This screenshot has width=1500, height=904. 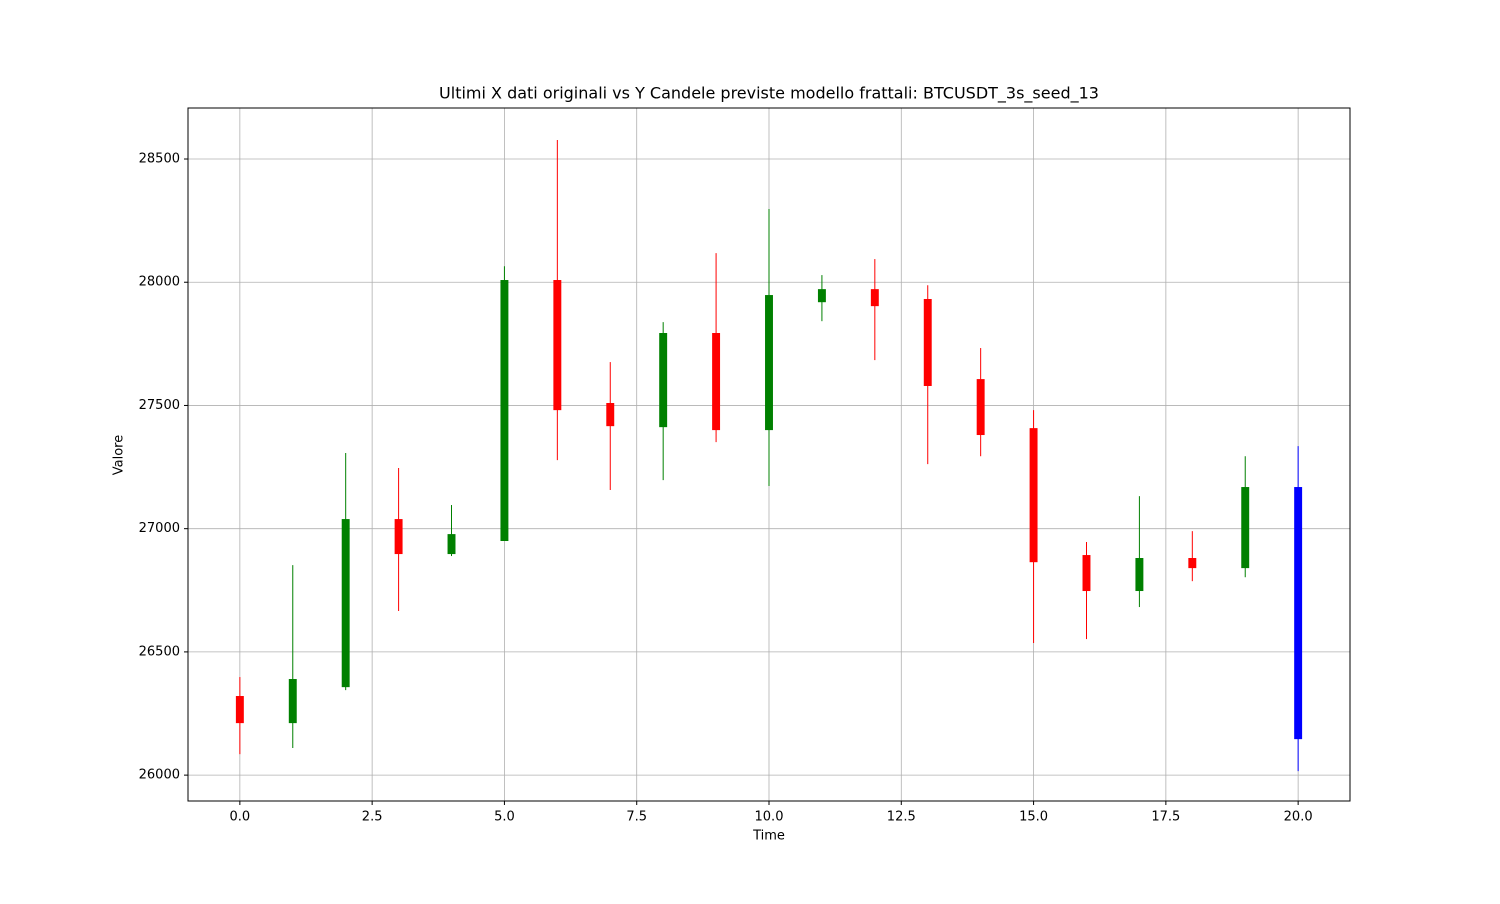 I want to click on y-tick-label: 27500, so click(x=159, y=405).